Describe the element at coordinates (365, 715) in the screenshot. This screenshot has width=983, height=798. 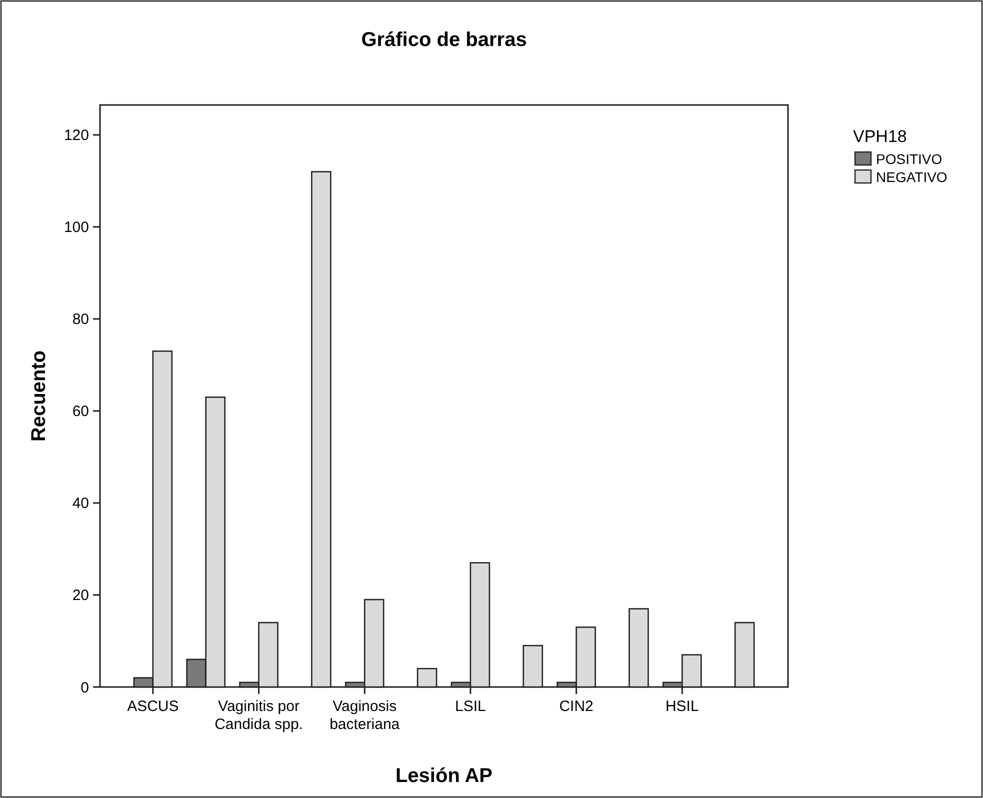
I see `x-tick-label: Vaginosis bacteriana` at that location.